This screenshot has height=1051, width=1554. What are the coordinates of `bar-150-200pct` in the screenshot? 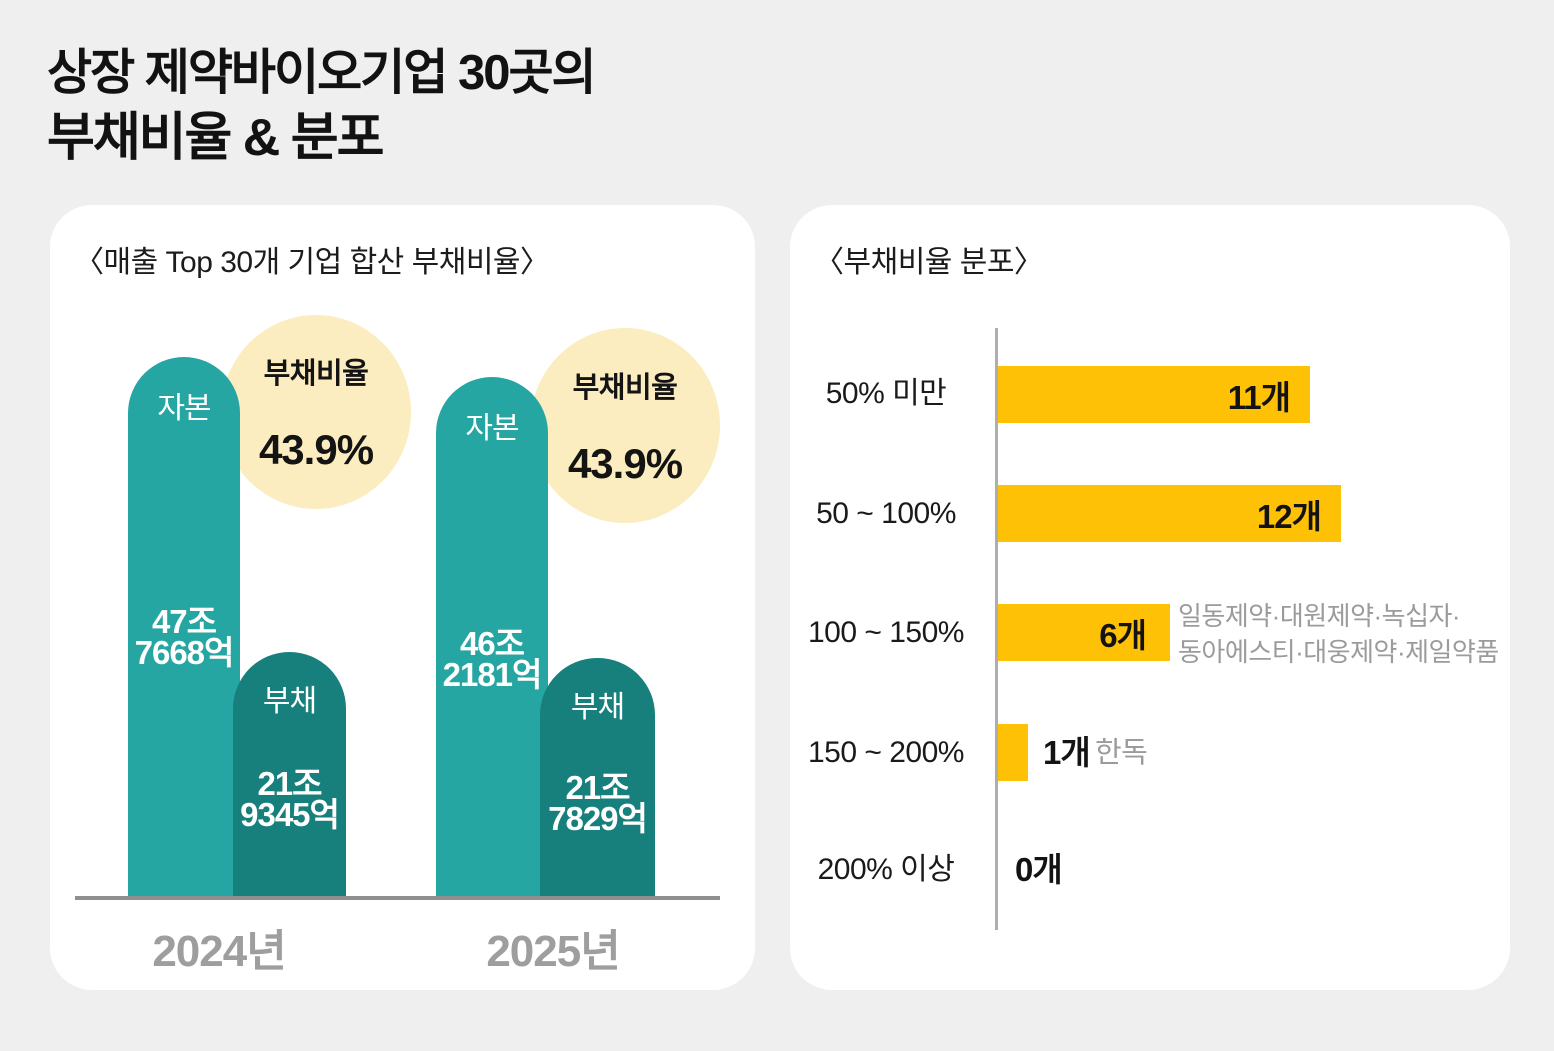 It's located at (1013, 752).